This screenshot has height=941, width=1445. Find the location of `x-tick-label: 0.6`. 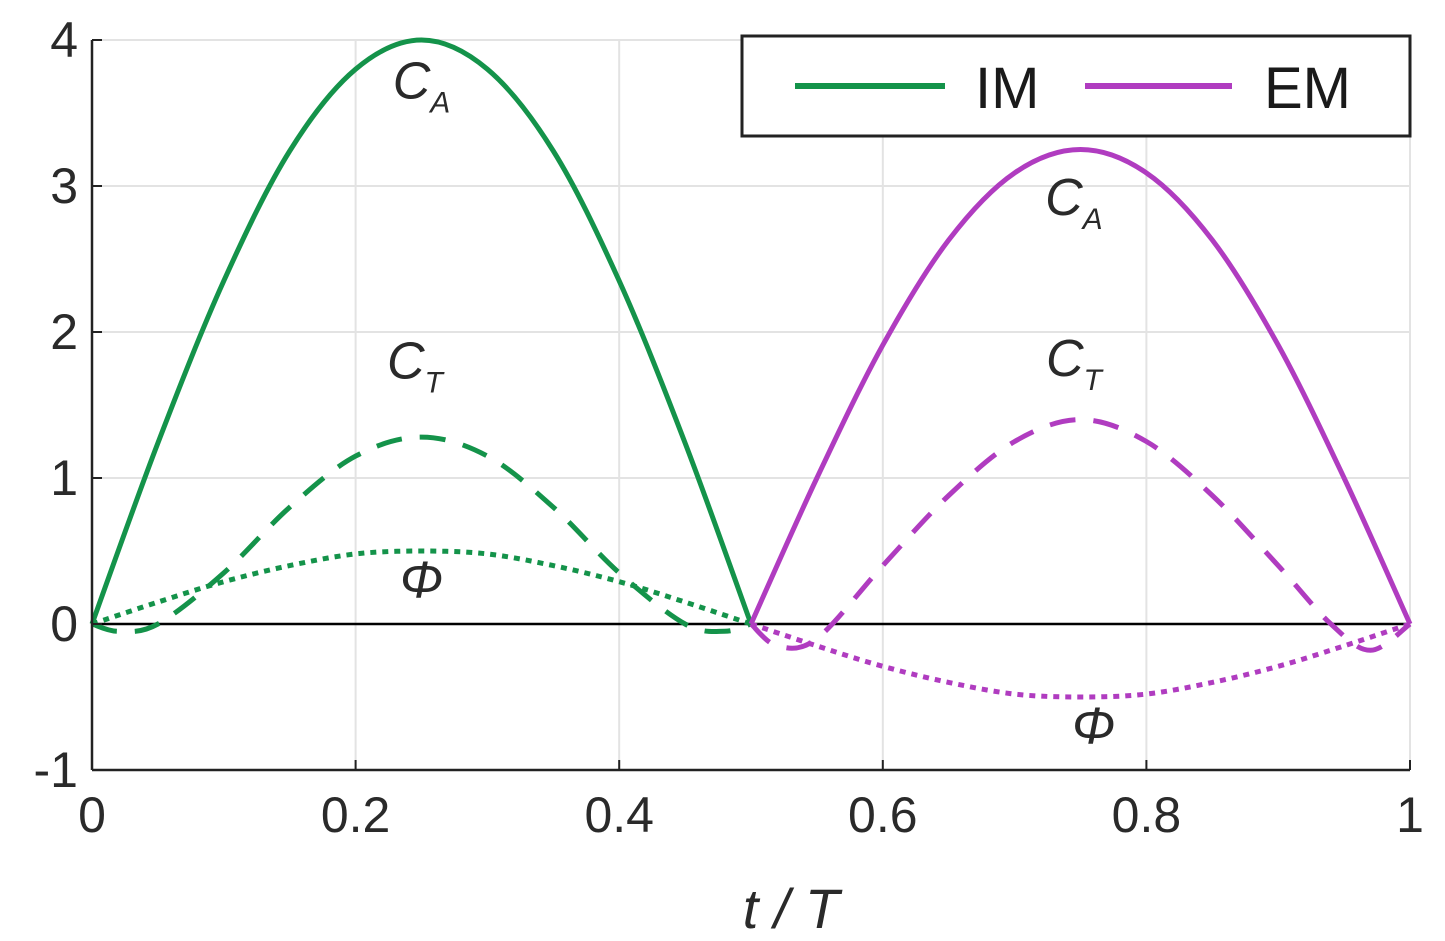

x-tick-label: 0.6 is located at coordinates (883, 815).